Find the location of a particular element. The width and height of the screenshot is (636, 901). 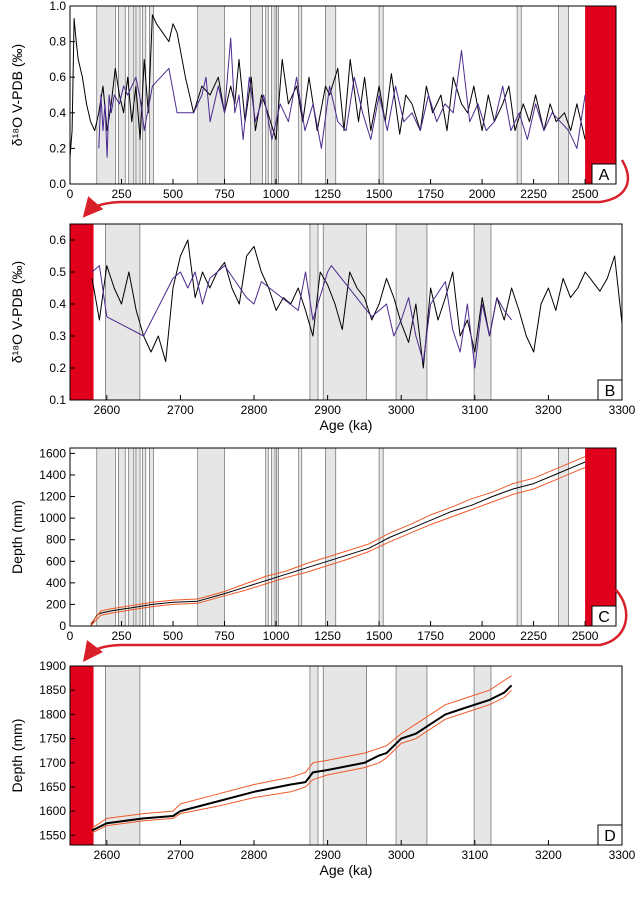

x-tick-label: 1000 is located at coordinates (276, 194).